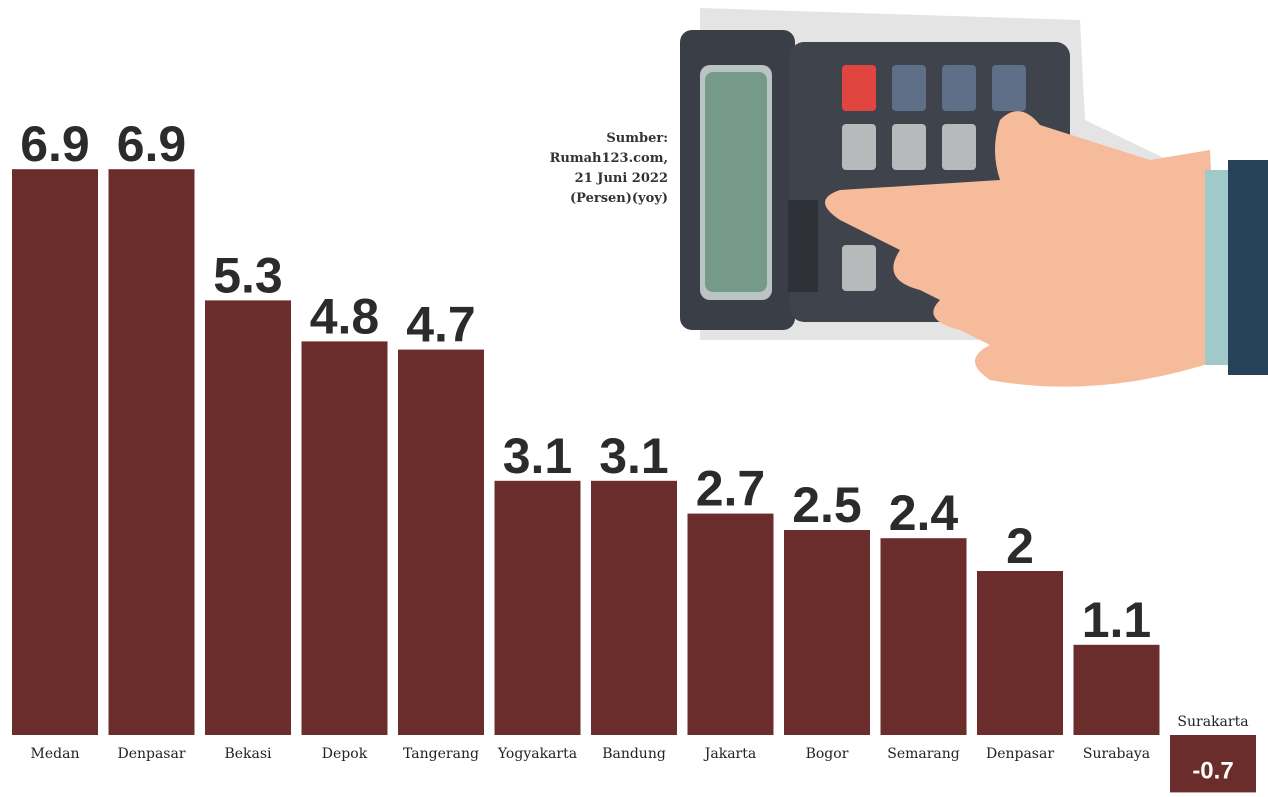 The image size is (1268, 797). Describe the element at coordinates (345, 316) in the screenshot. I see `value-label: 4.8` at that location.